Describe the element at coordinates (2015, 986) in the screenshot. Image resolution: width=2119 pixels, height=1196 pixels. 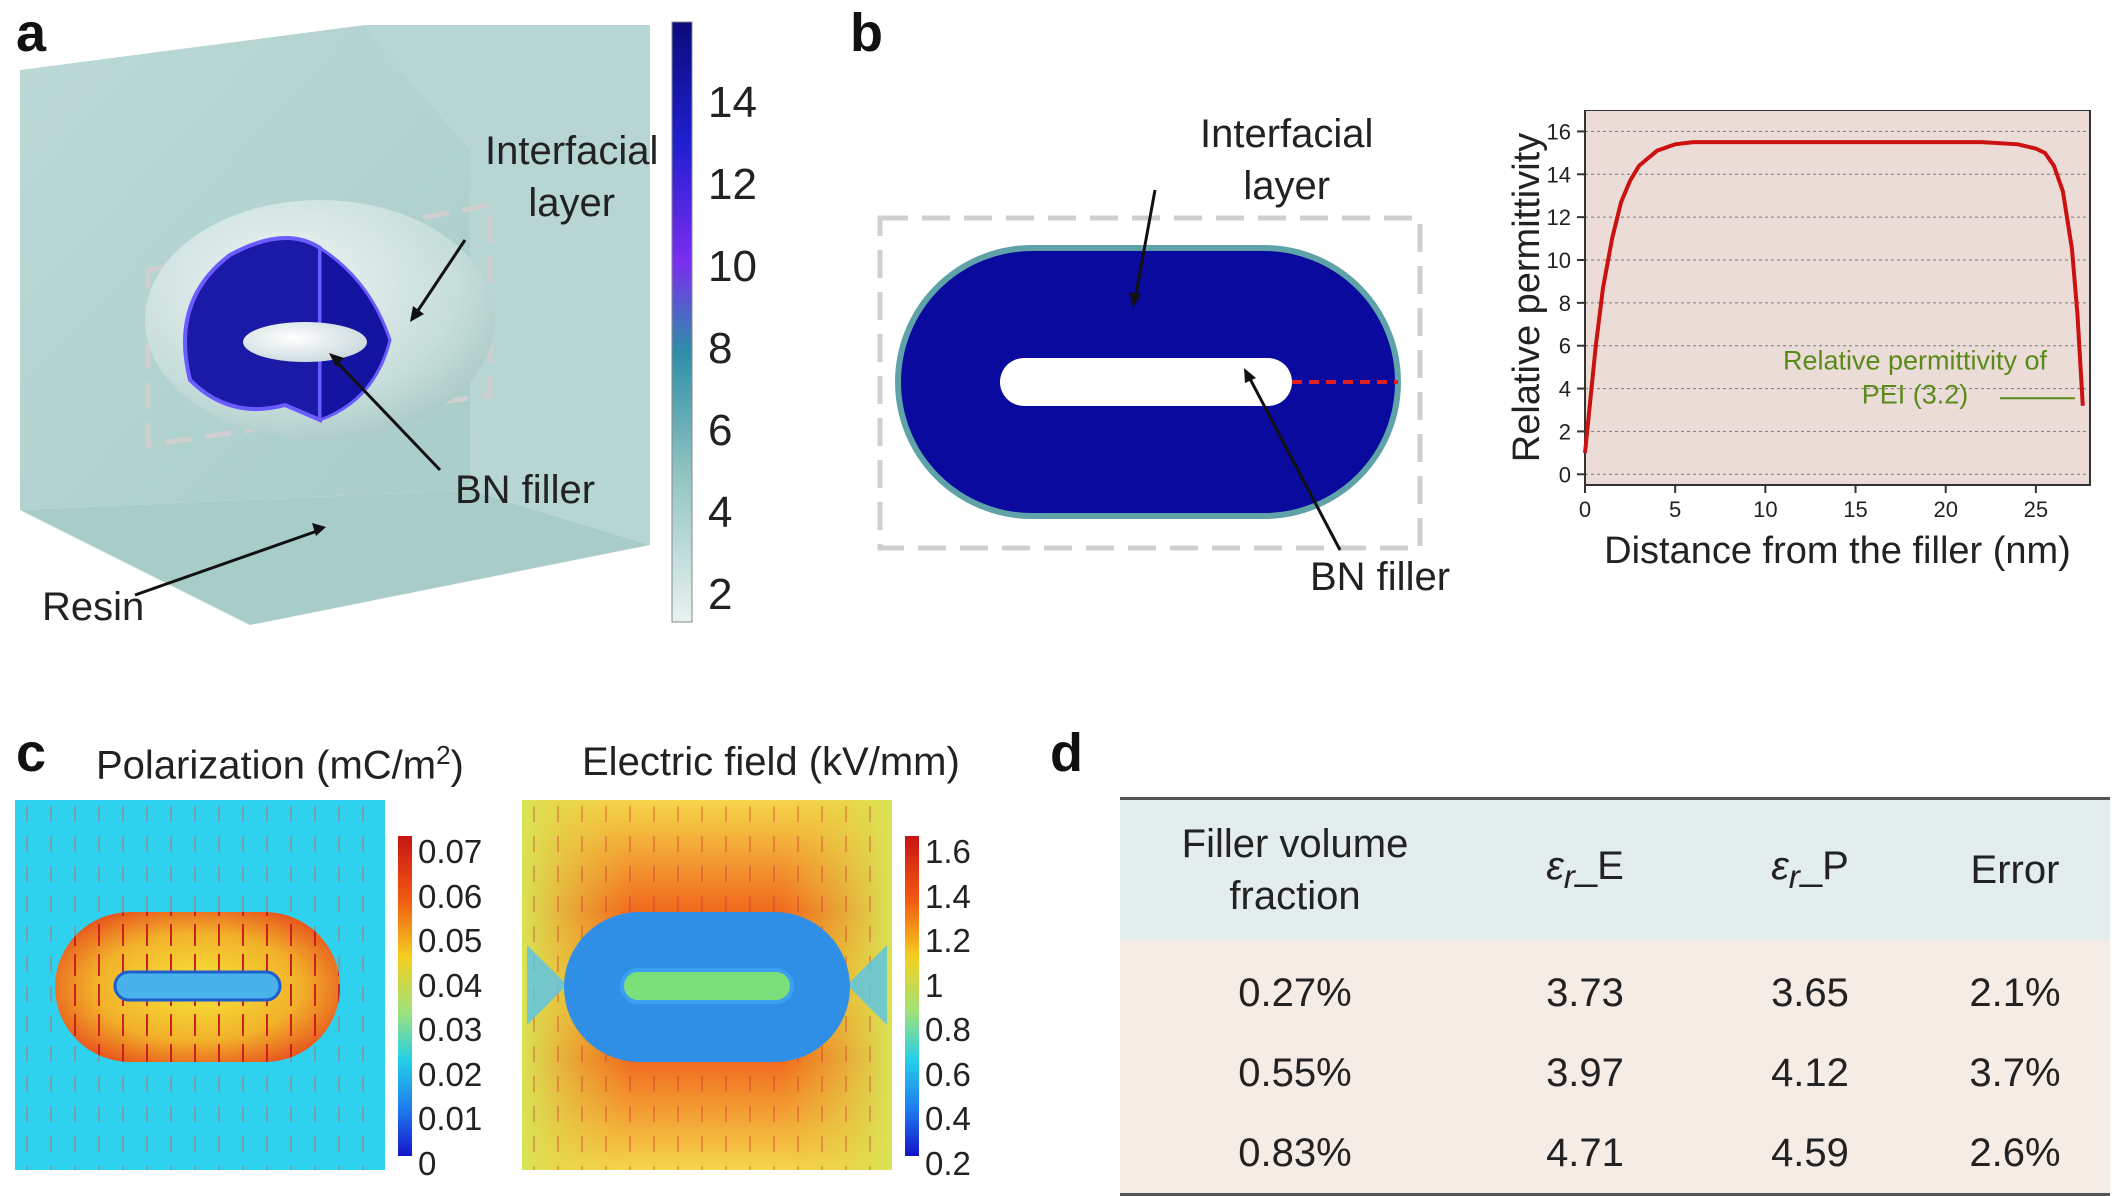
I see `cell-error: 2.1%` at that location.